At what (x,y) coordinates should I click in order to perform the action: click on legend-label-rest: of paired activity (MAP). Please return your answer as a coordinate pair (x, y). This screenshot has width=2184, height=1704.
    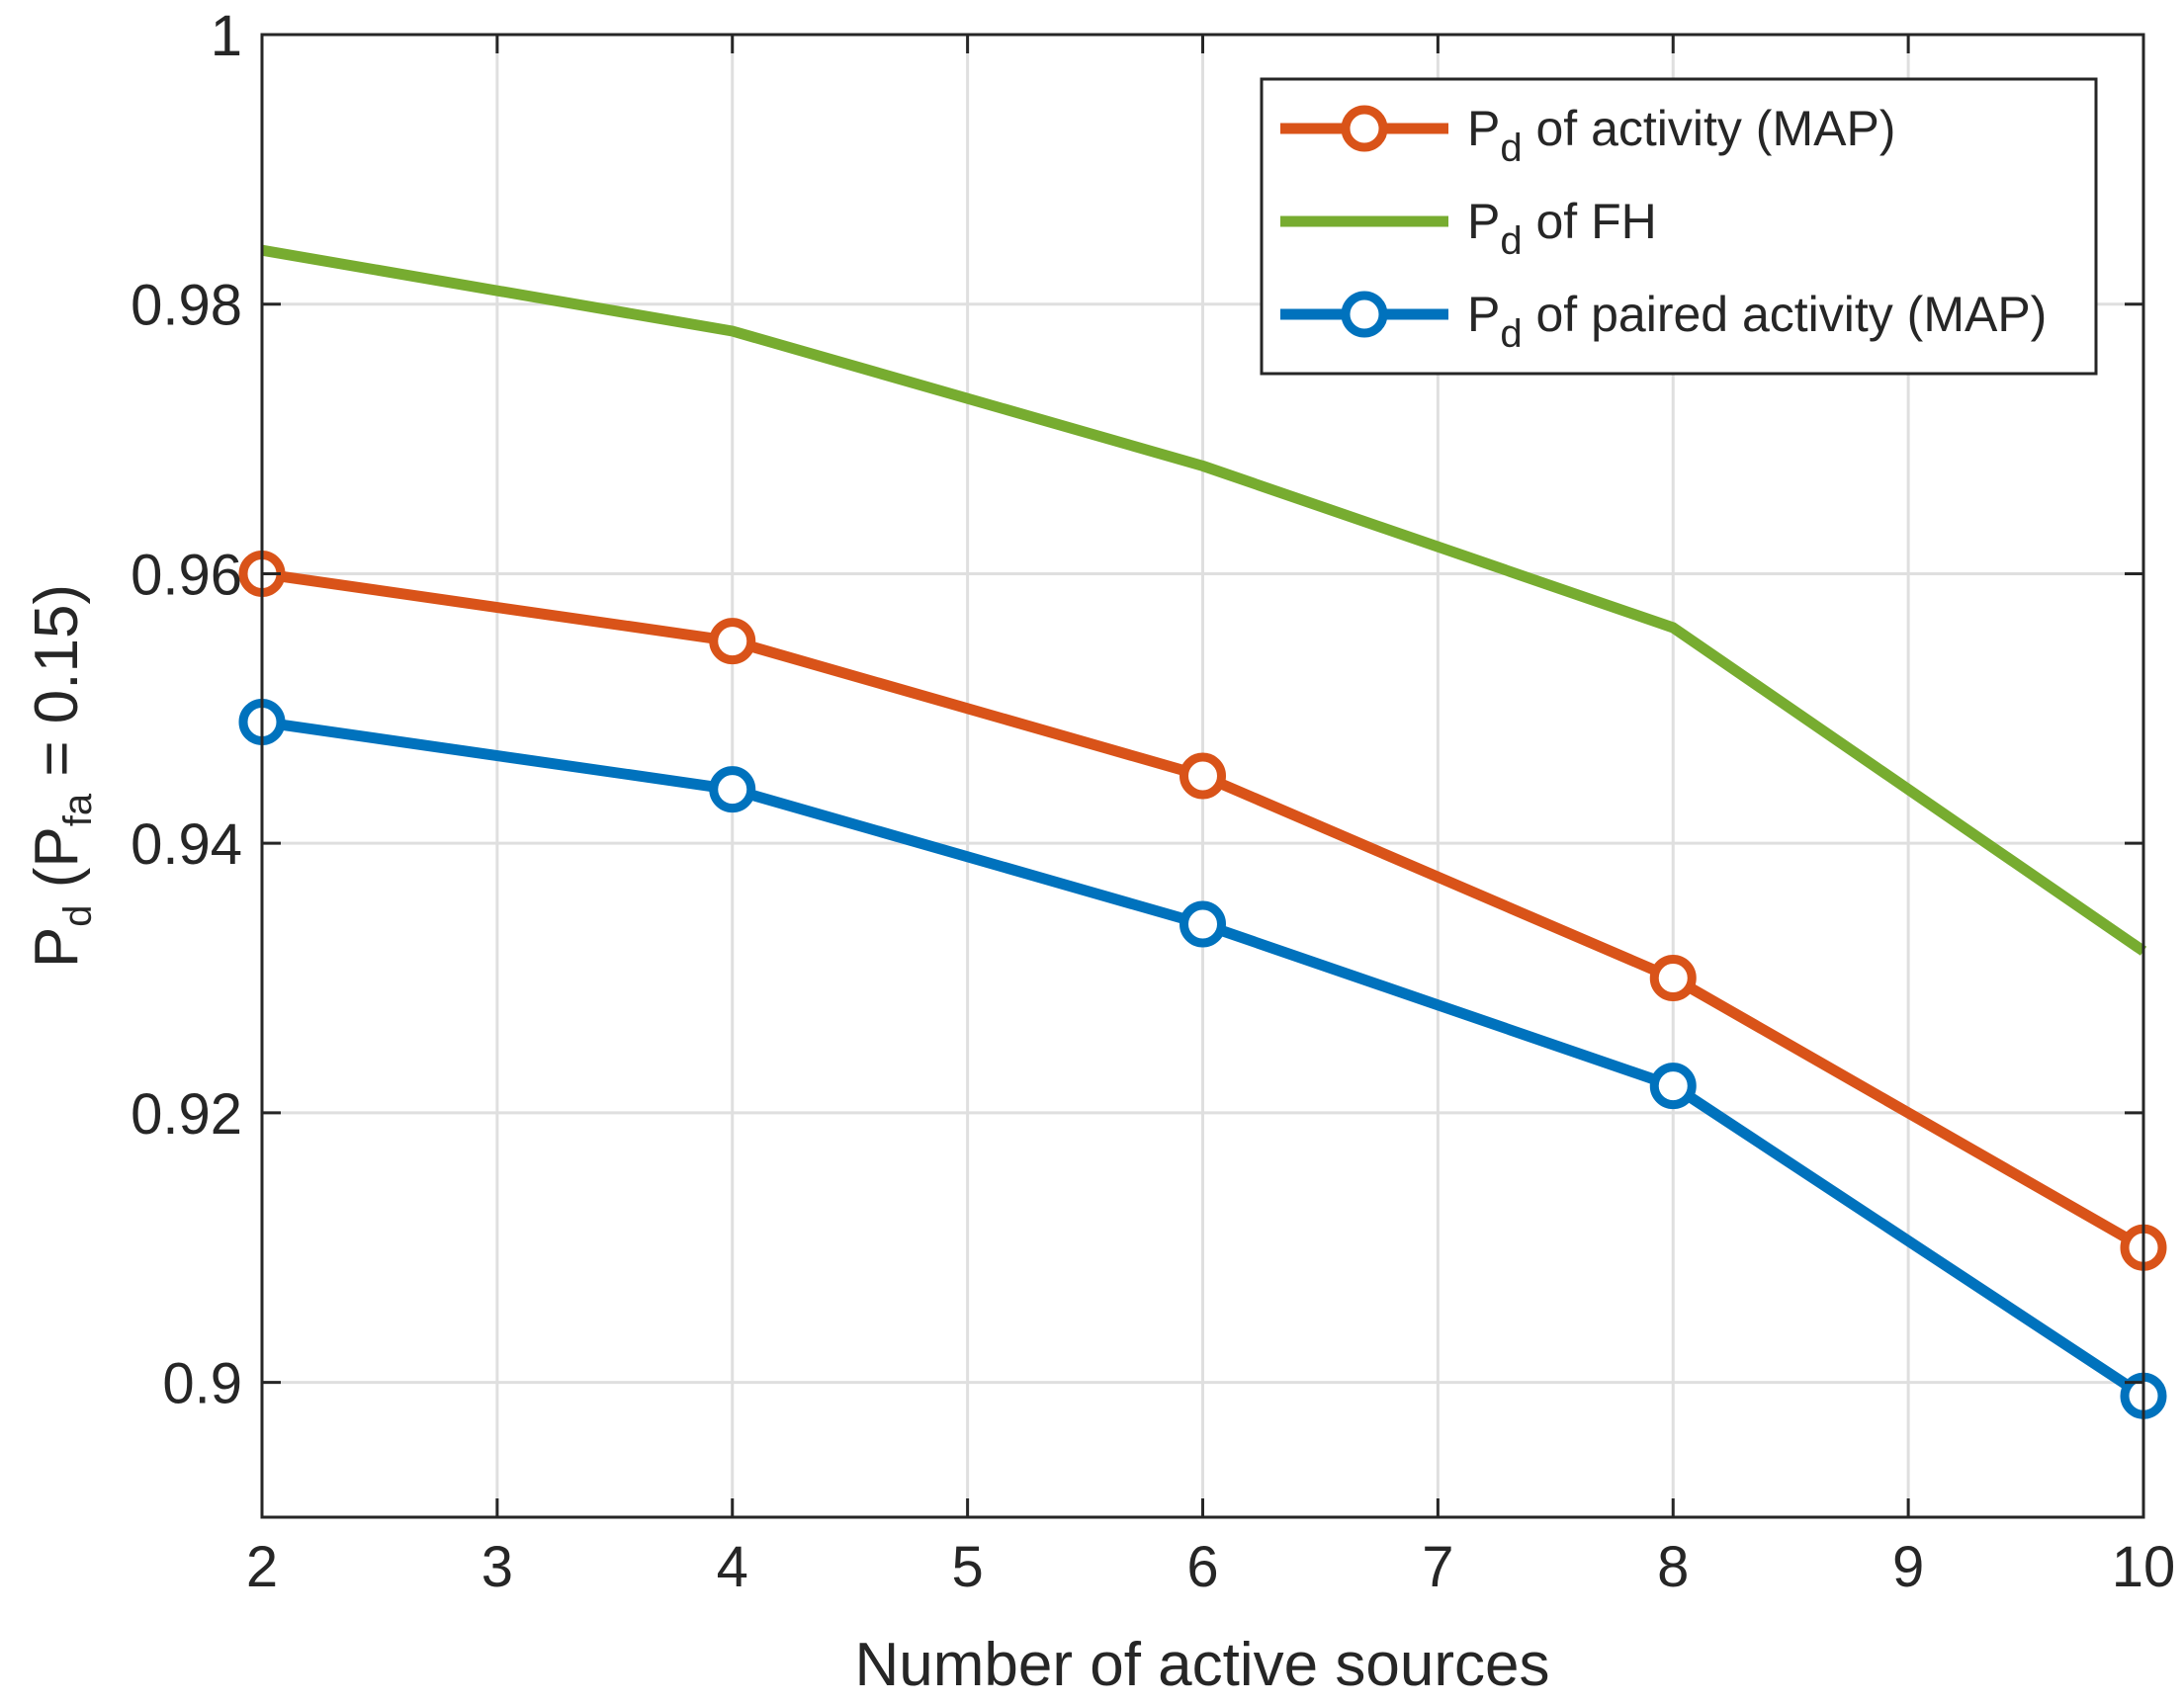
    Looking at the image, I should click on (1785, 315).